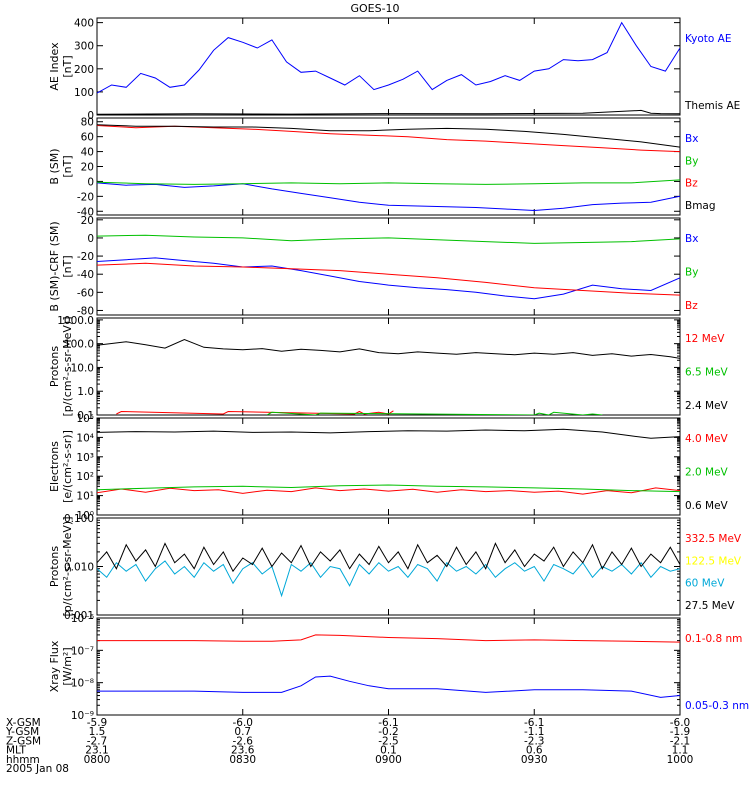 Image resolution: width=750 pixels, height=800 pixels. I want to click on legend-entry: 2.0 MeV, so click(707, 473).